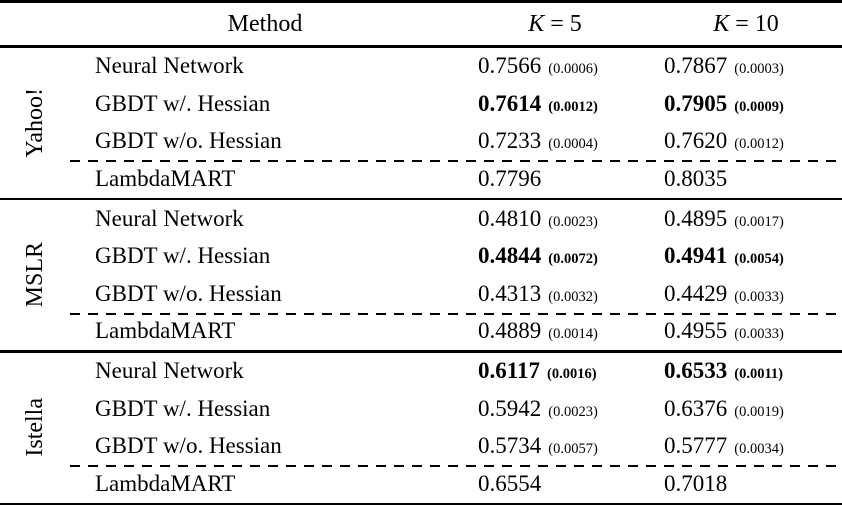  Describe the element at coordinates (510, 103) in the screenshot. I see `k5-value: 0.7614` at that location.